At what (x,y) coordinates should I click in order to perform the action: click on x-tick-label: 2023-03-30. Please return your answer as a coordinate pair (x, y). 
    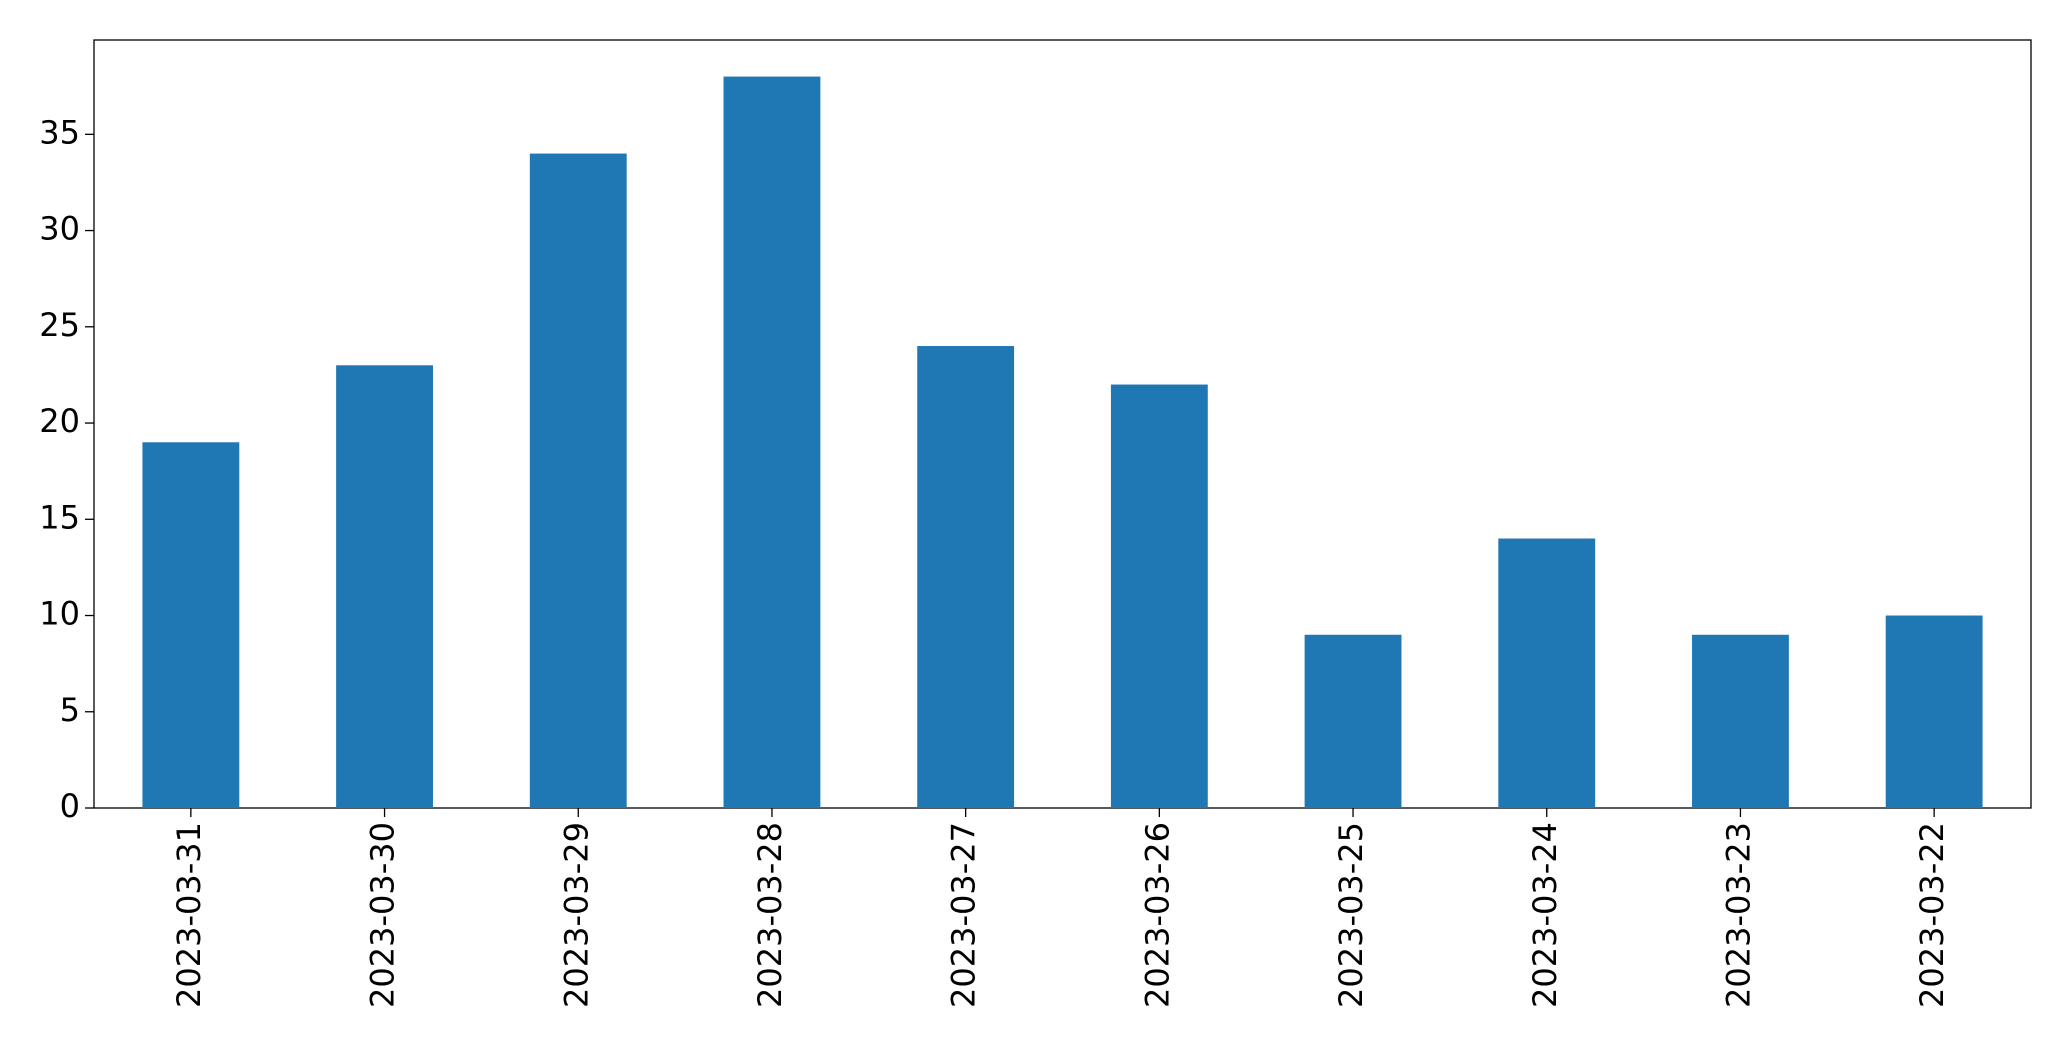
    Looking at the image, I should click on (383, 915).